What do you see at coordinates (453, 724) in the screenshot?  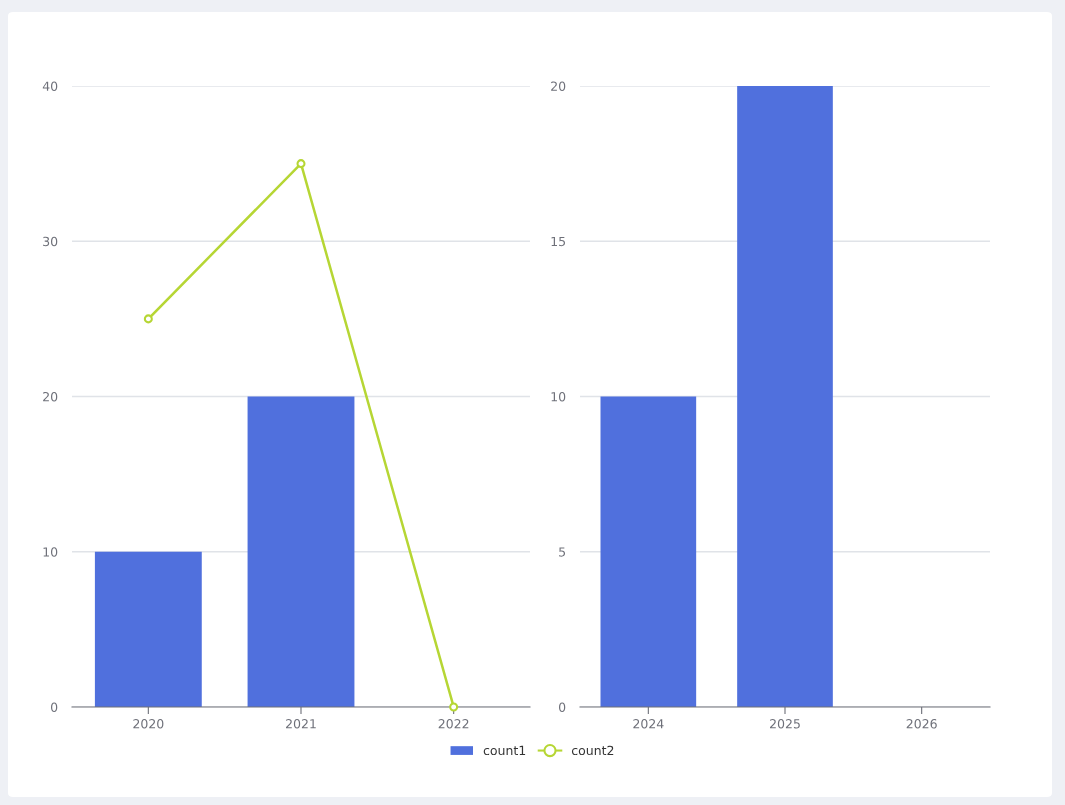 I see `x-tick-label: 2022` at bounding box center [453, 724].